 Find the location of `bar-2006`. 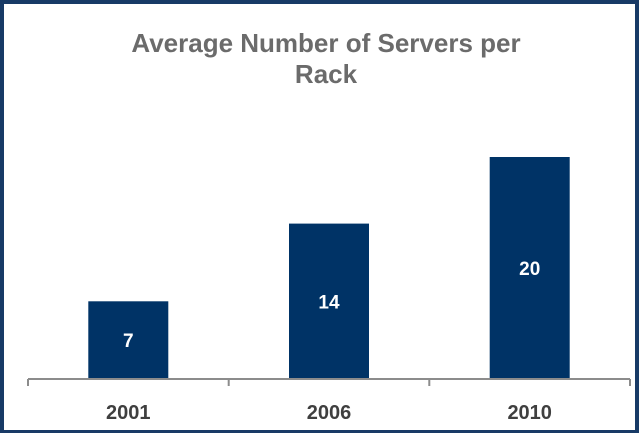

bar-2006 is located at coordinates (329, 301).